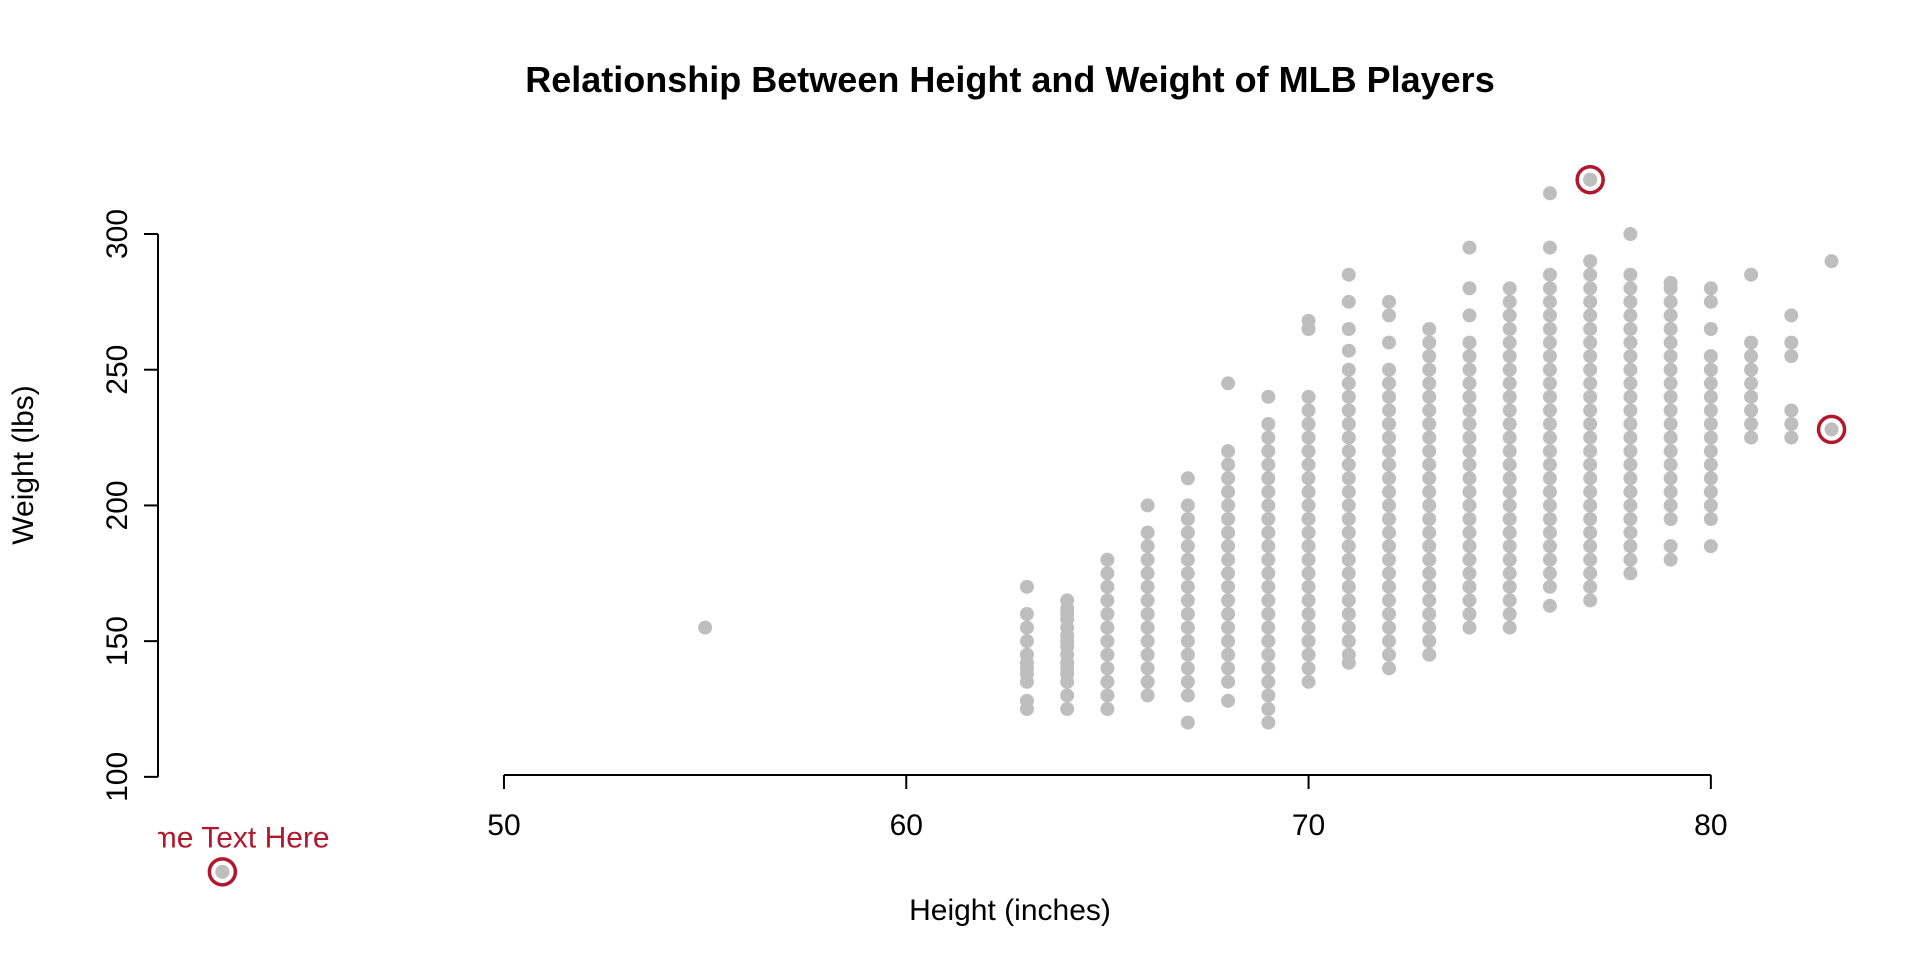 The width and height of the screenshot is (1920, 960). I want to click on x-axis-label: Height (inches), so click(1010, 910).